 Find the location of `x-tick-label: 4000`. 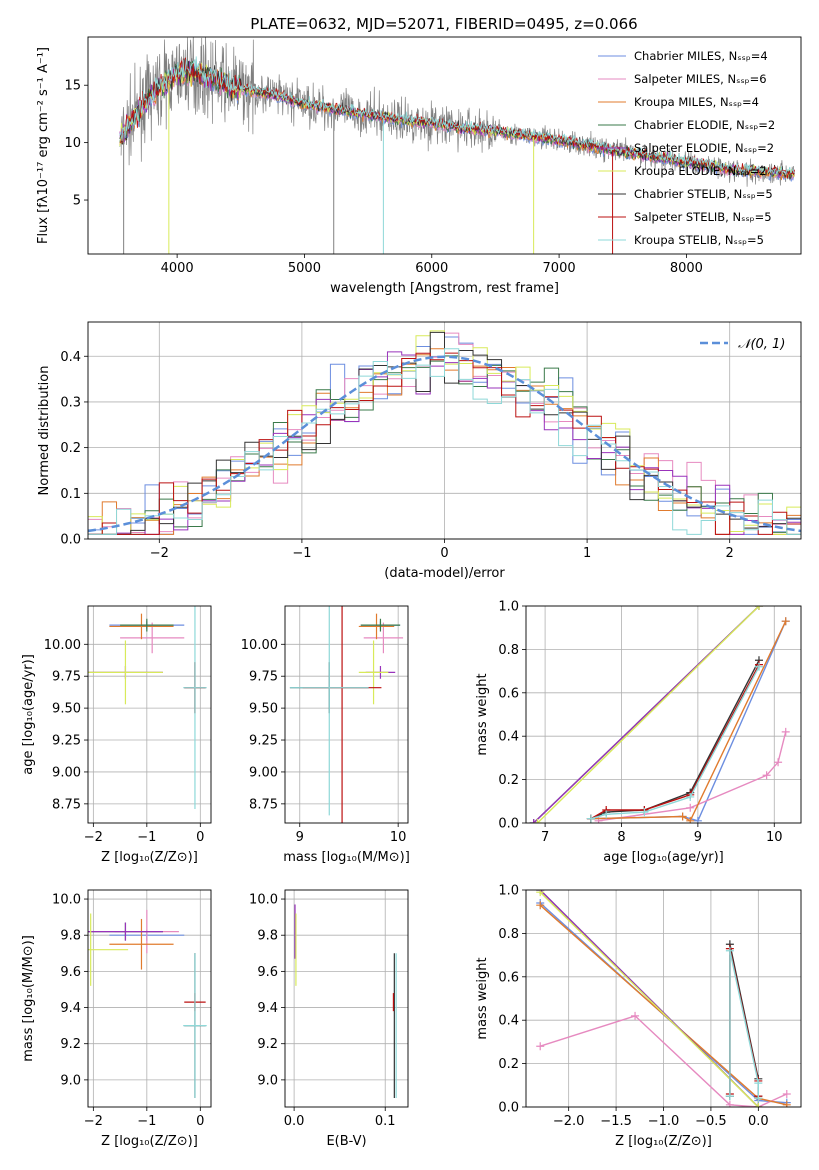

x-tick-label: 4000 is located at coordinates (177, 268).